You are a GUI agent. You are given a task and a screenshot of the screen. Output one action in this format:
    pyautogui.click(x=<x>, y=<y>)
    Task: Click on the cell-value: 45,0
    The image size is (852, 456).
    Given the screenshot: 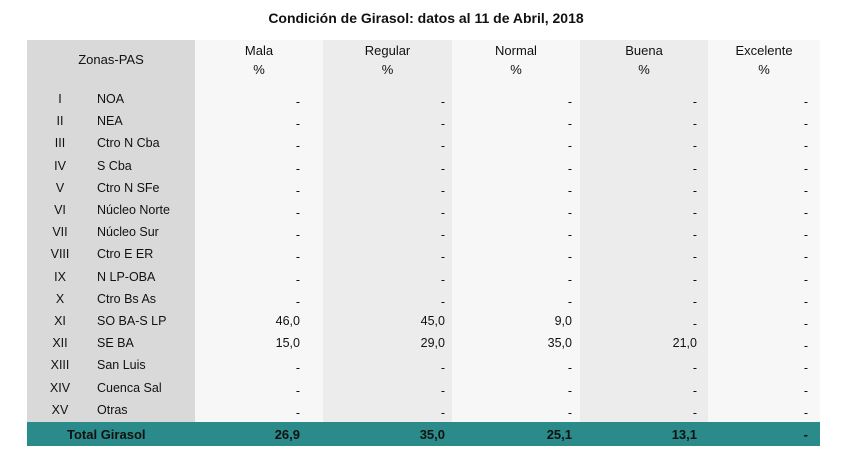 What is the action you would take?
    pyautogui.click(x=432, y=321)
    